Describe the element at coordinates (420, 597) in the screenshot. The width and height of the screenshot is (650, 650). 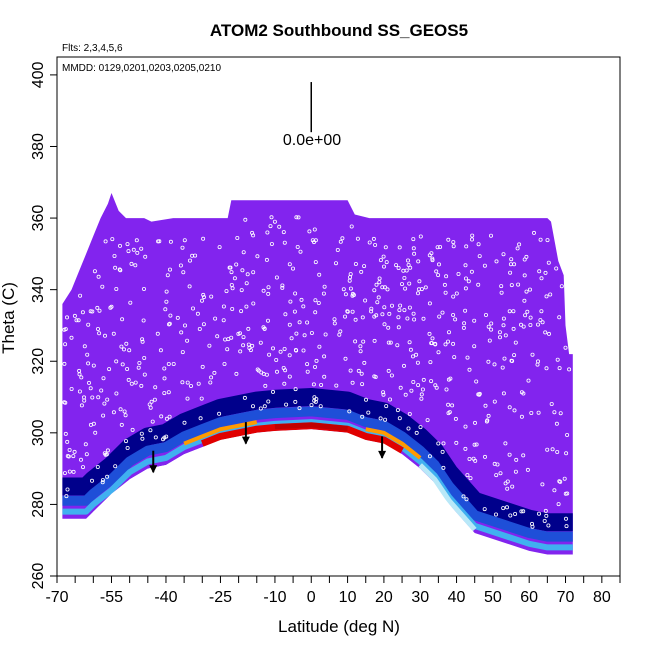
I see `x-tick-label: 30` at that location.